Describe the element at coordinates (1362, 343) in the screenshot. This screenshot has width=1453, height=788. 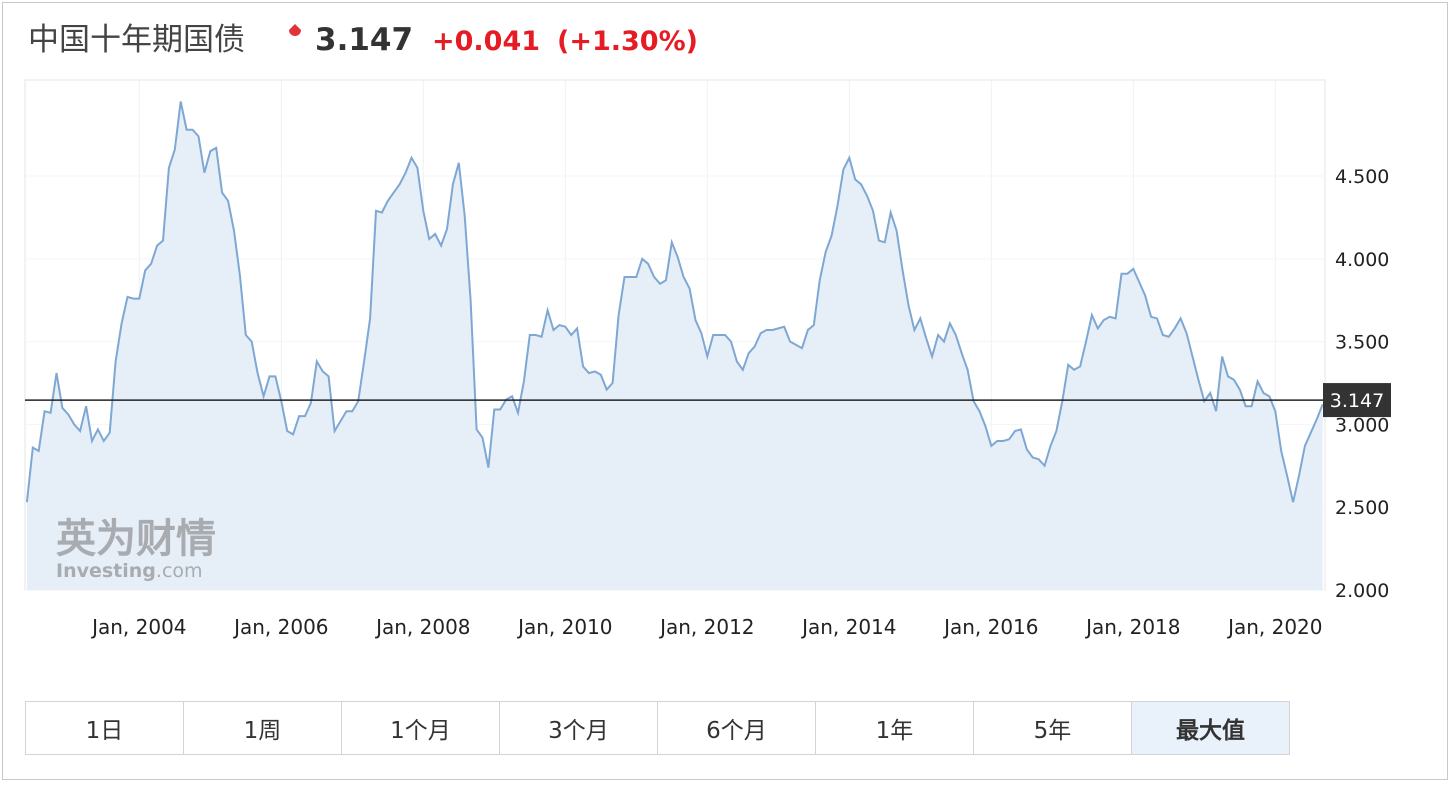
I see `y-tick-label: 3.500` at that location.